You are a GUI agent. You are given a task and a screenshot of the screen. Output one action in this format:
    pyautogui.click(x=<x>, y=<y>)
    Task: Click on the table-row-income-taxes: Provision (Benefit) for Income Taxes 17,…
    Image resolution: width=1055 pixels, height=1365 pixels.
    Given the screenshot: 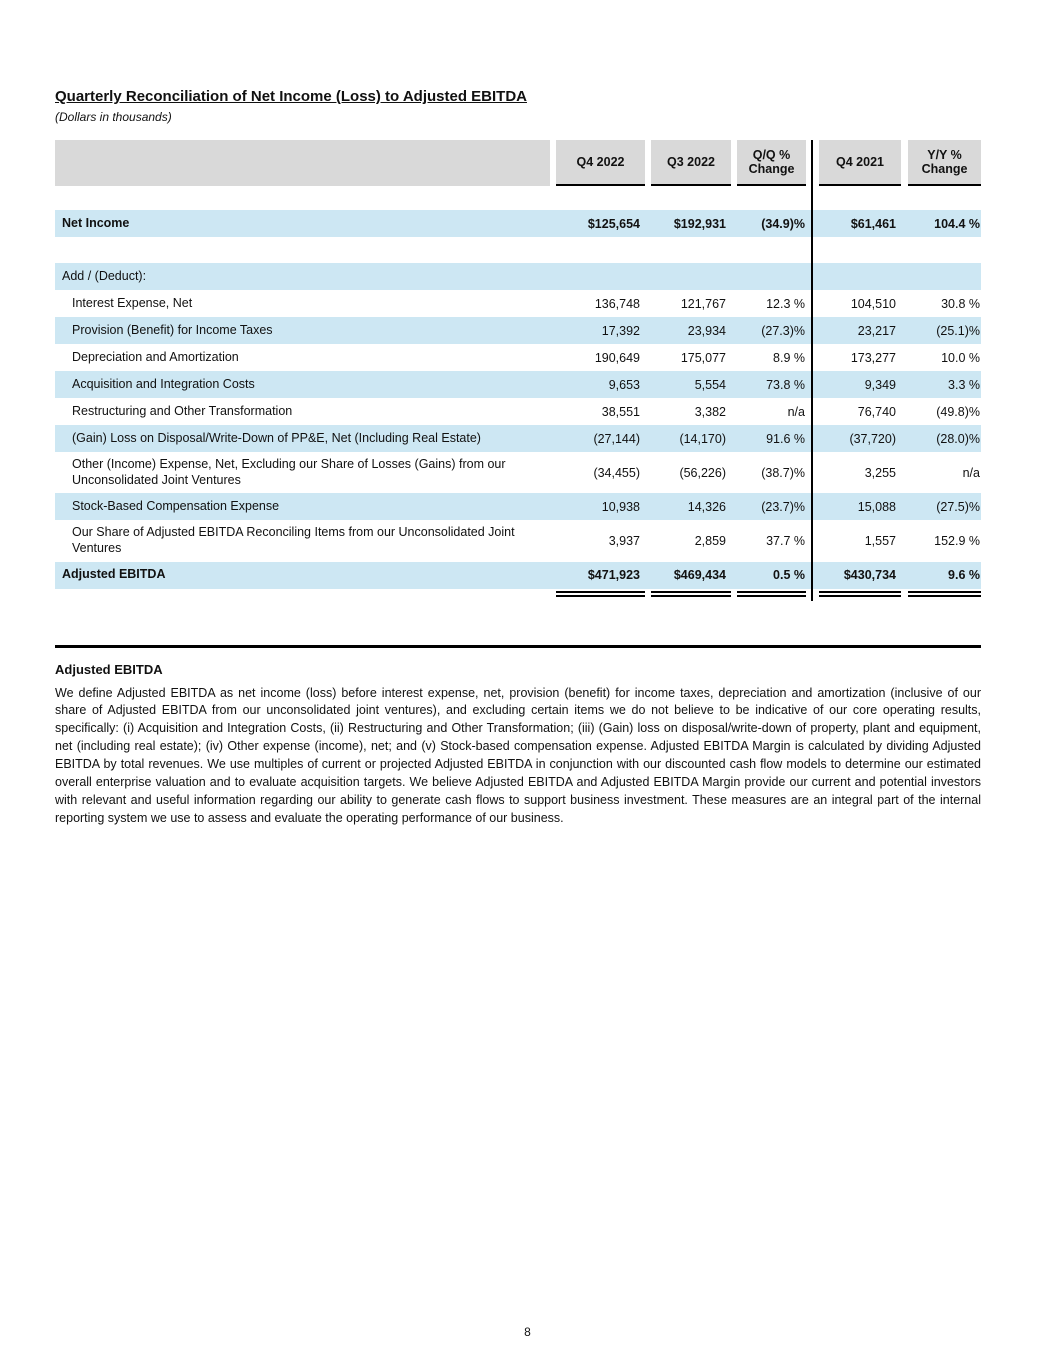 What is the action you would take?
    pyautogui.click(x=518, y=330)
    